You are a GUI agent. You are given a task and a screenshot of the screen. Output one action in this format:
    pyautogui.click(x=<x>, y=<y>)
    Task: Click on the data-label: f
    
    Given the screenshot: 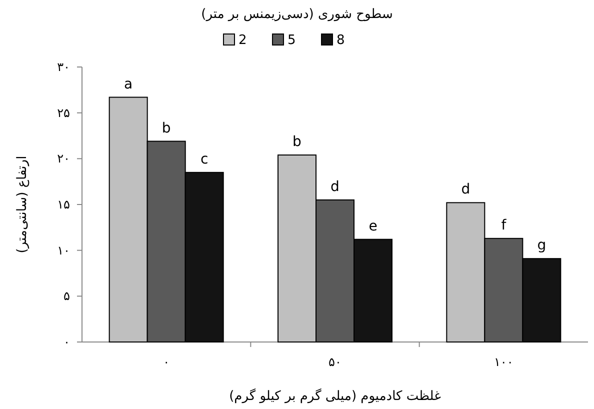 What is the action you would take?
    pyautogui.click(x=504, y=225)
    